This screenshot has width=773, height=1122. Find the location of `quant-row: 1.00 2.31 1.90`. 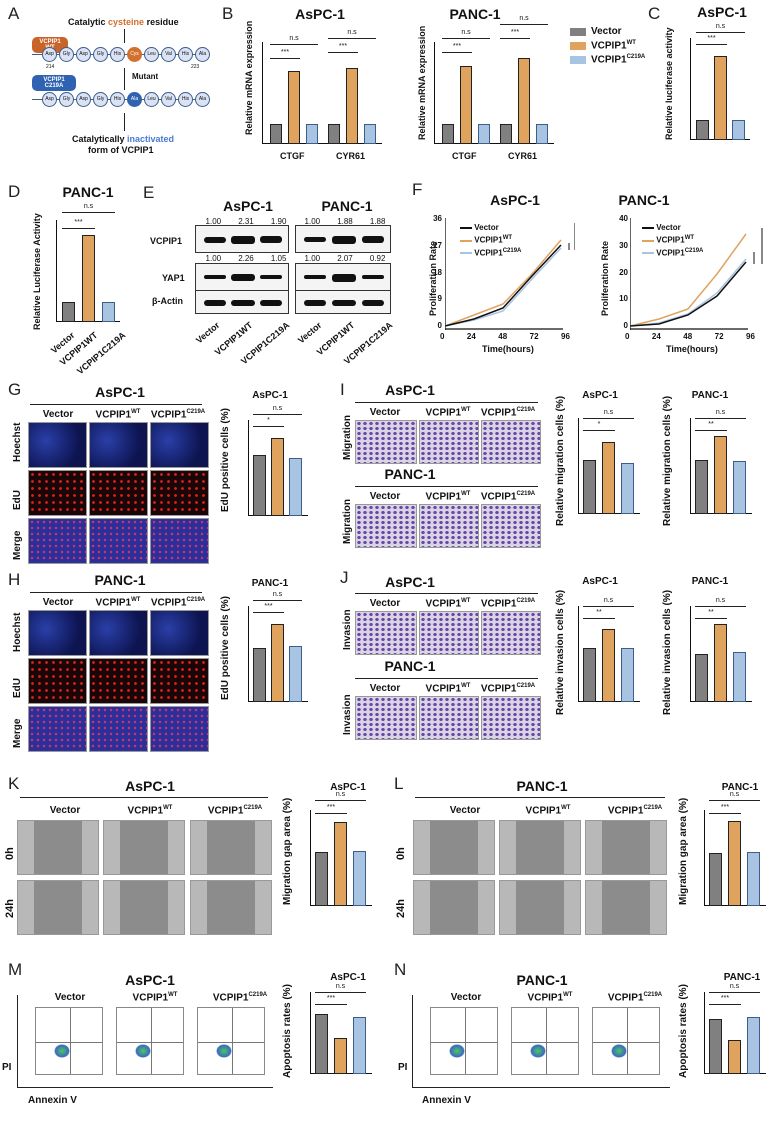

quant-row: 1.00 2.31 1.90 is located at coordinates (246, 221).